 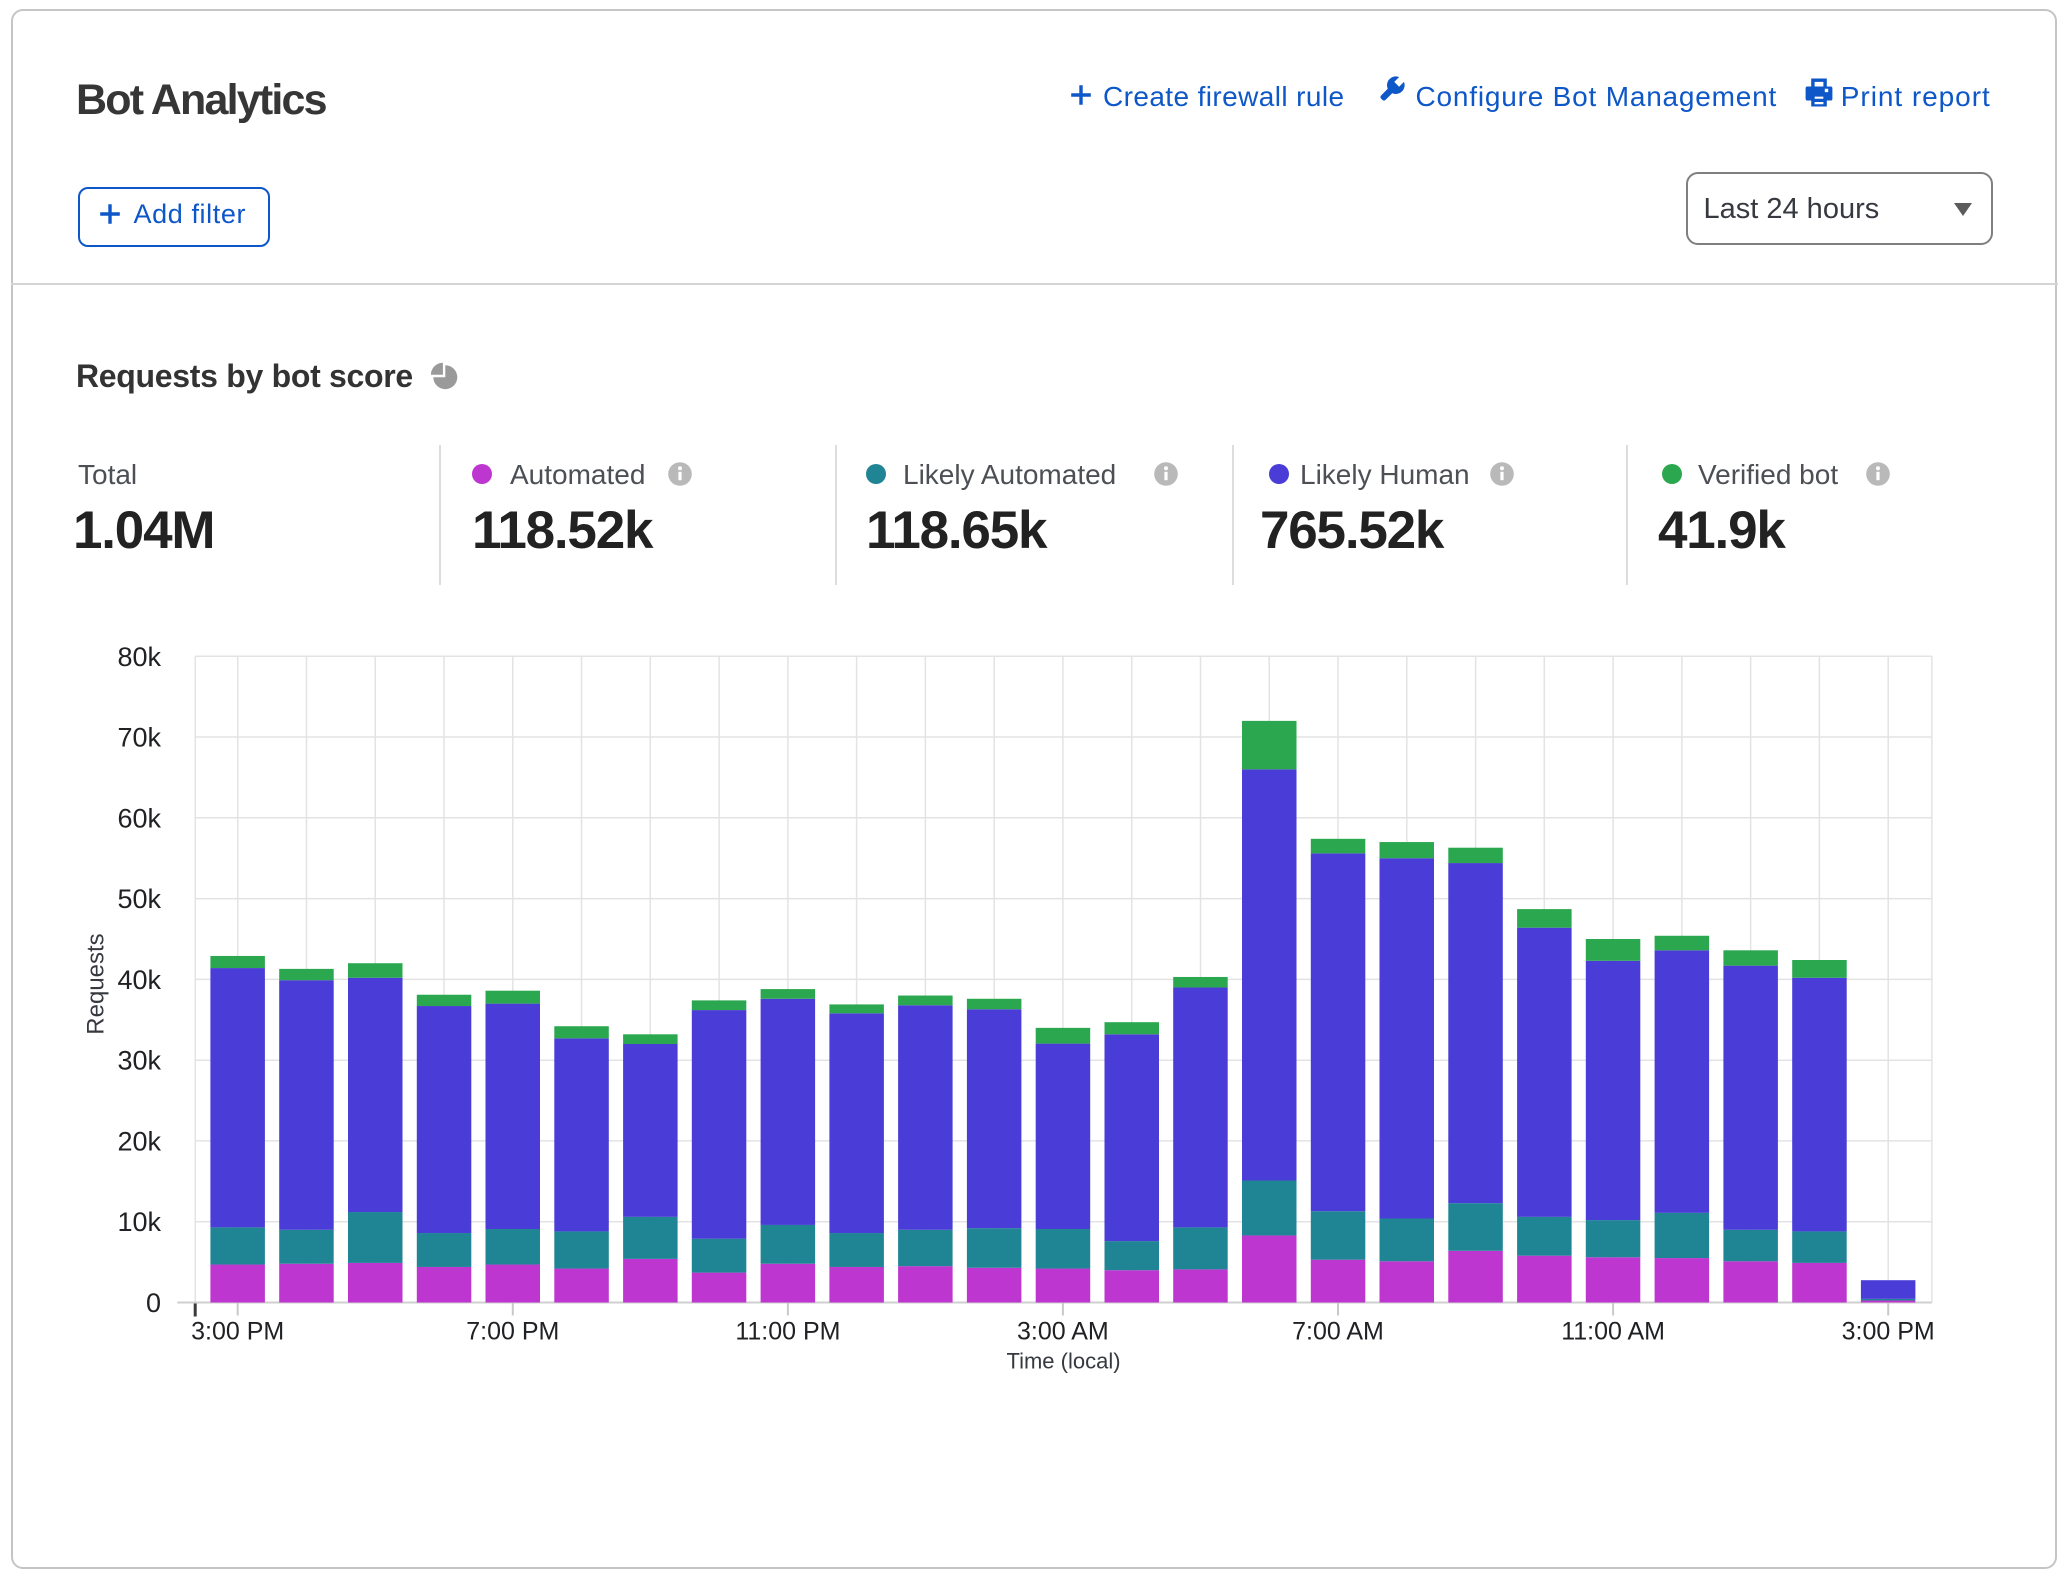 What do you see at coordinates (787, 1332) in the screenshot?
I see `svg-text: 11:00 PM` at bounding box center [787, 1332].